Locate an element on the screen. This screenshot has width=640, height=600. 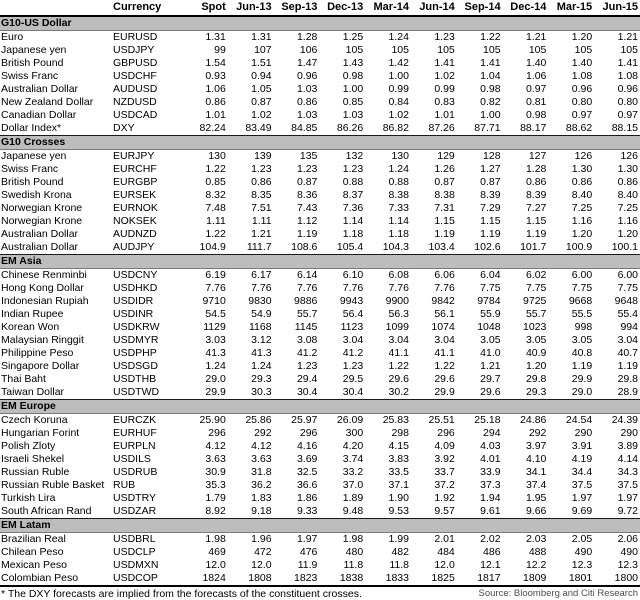
forecast-value: 2.05 is located at coordinates (582, 539).